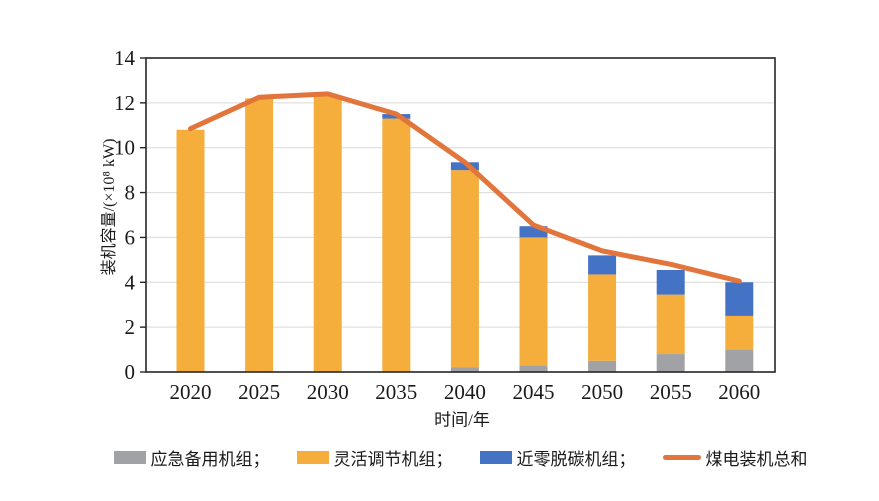  Describe the element at coordinates (327, 234) in the screenshot. I see `bar-segment-灵活调节机组-2030` at that location.